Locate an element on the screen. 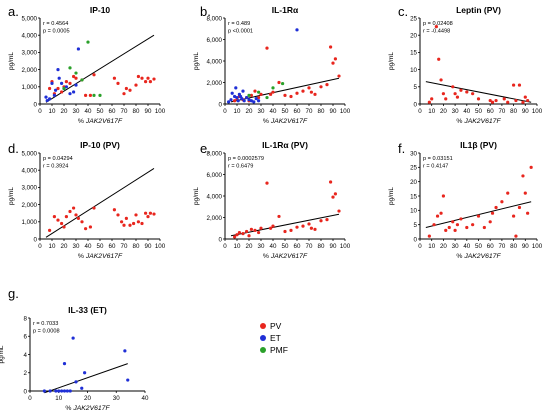 This screenshot has width=550, height=420. y-tick-label: 5 is located at coordinates (416, 87).